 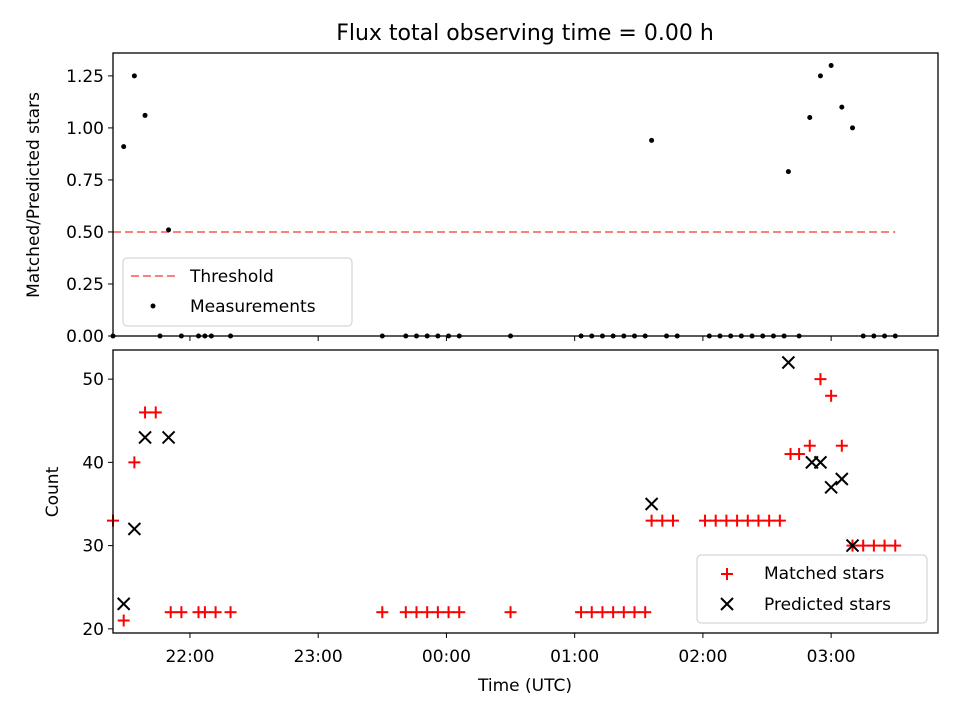 I want to click on bottom-legend-box, so click(x=812, y=589).